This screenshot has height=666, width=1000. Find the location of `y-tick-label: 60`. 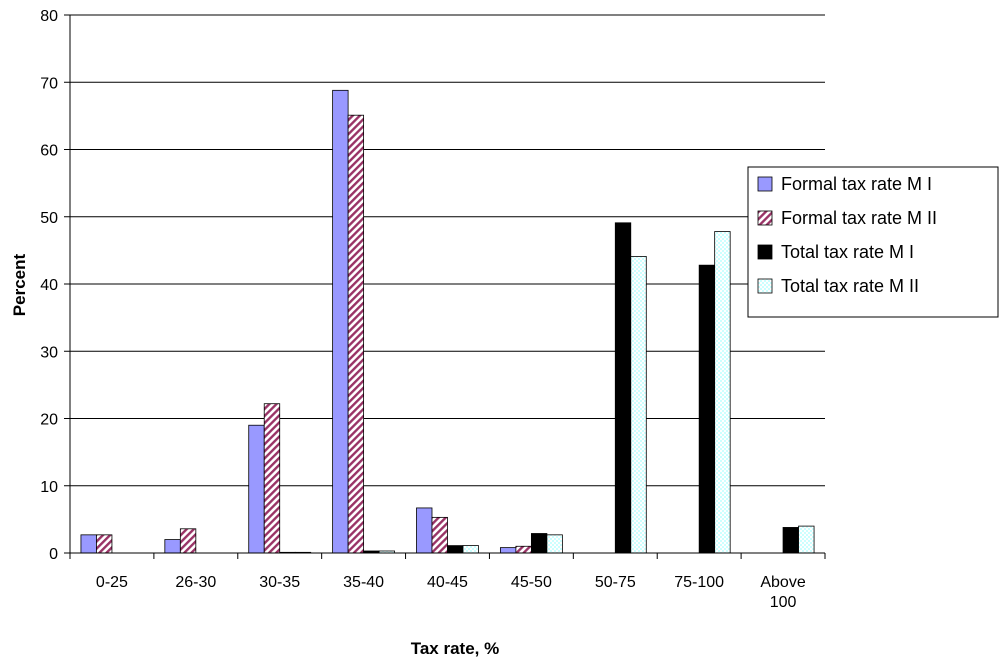

y-tick-label: 60 is located at coordinates (49, 151).